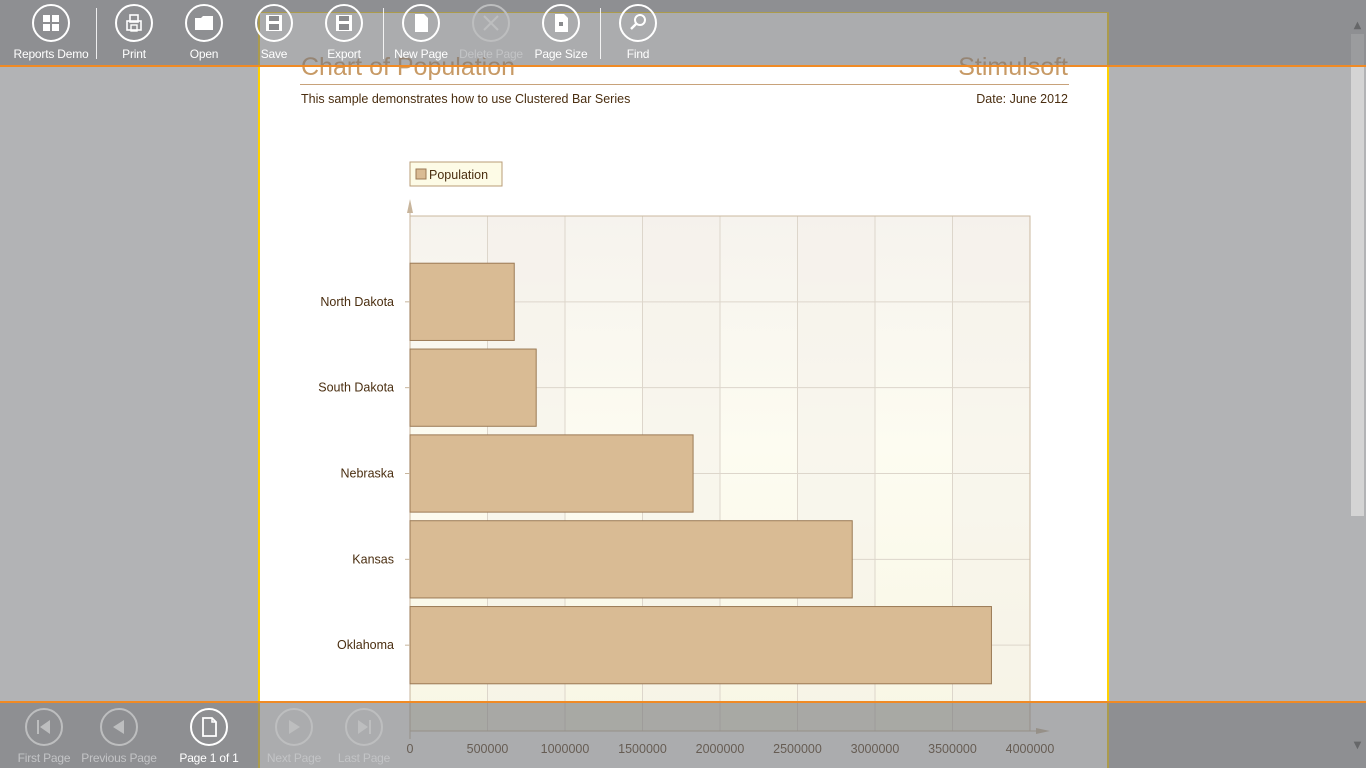 This screenshot has width=1366, height=768. Describe the element at coordinates (368, 474) in the screenshot. I see `y-tick-label: Nebraska` at that location.